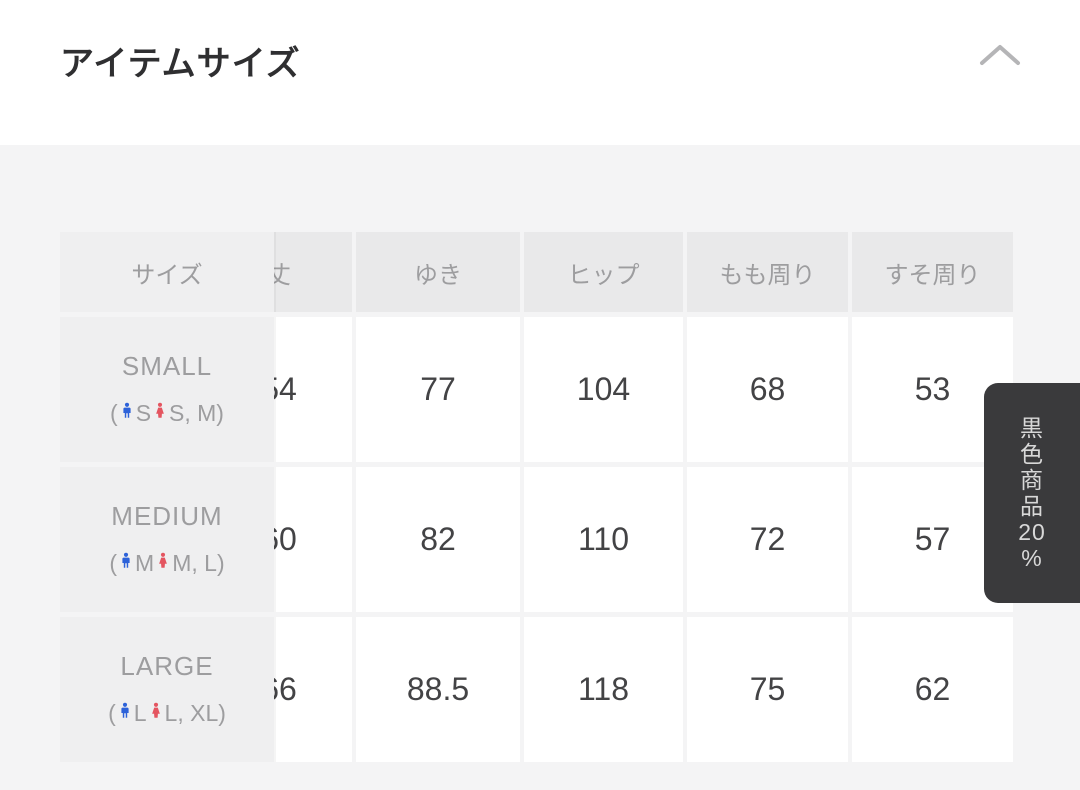  I want to click on column-header-hip: ヒップ, so click(603, 272).